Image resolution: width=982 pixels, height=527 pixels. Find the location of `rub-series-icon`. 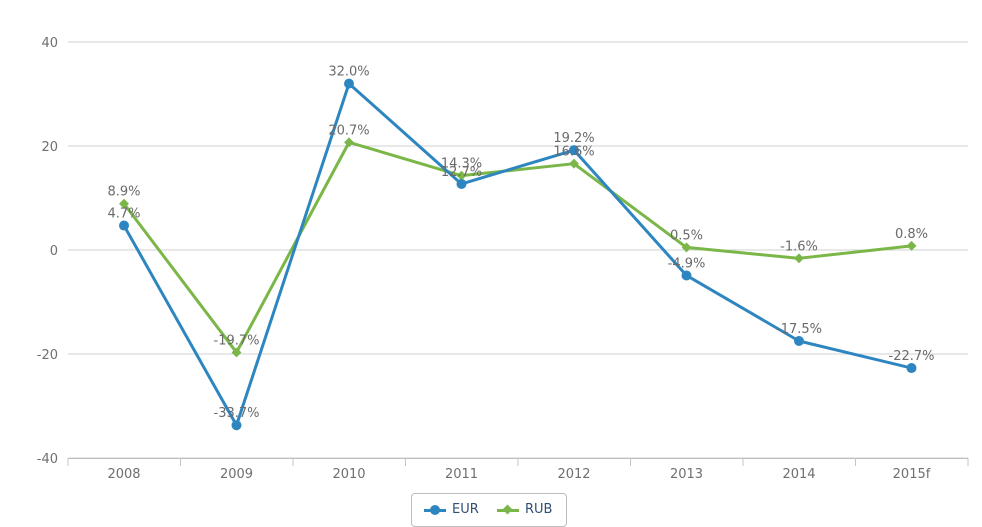

rub-series-icon is located at coordinates (508, 510).